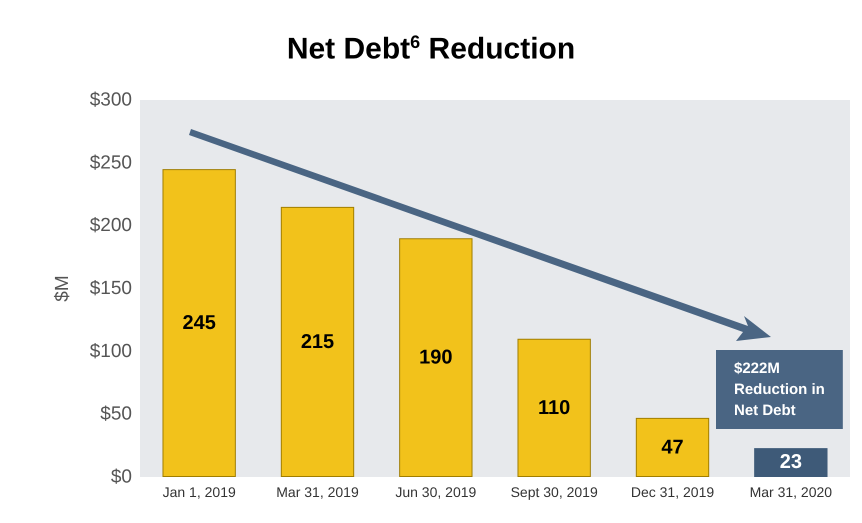 This screenshot has width=862, height=523. Describe the element at coordinates (791, 492) in the screenshot. I see `x-tick-label: Mar 31, 2020` at that location.